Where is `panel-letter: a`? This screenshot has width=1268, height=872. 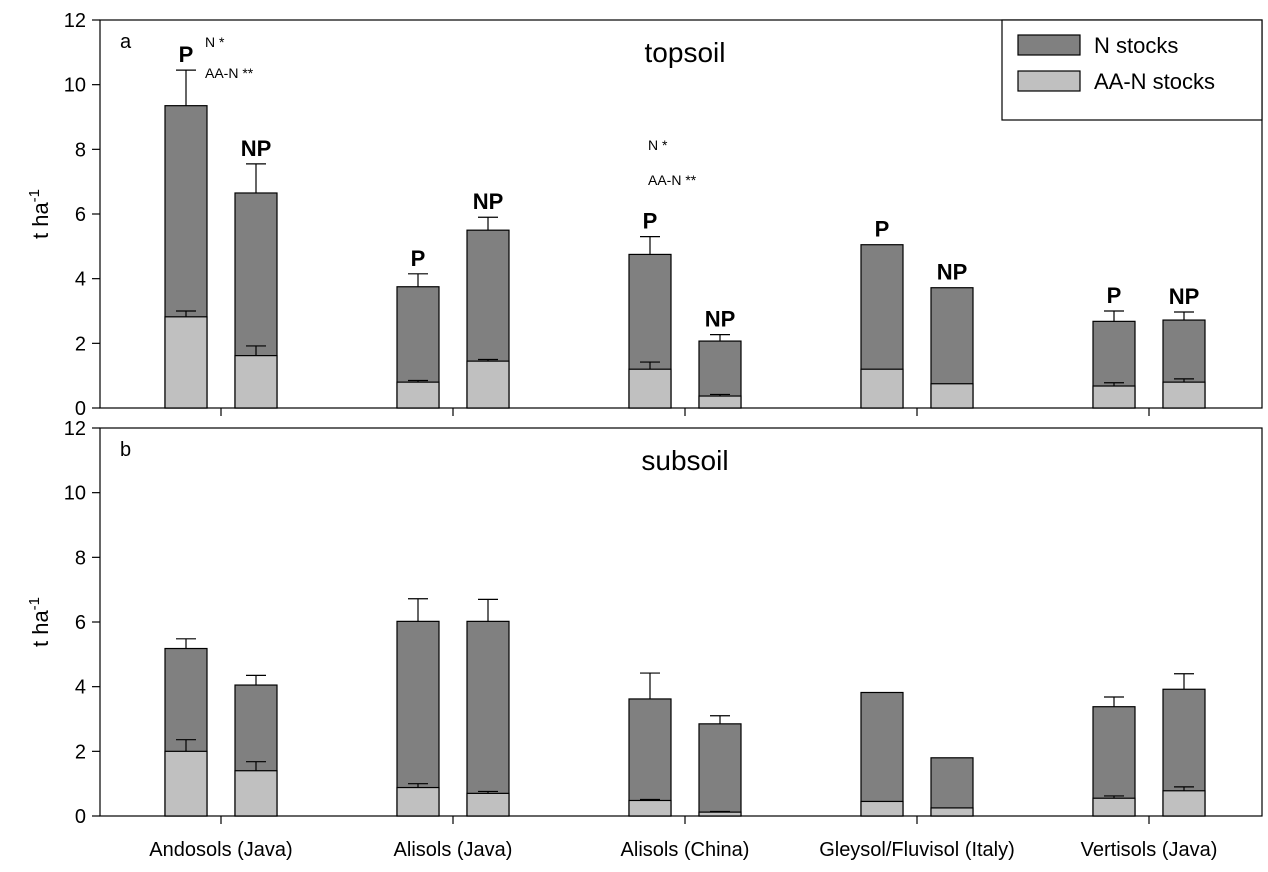
panel-letter: a is located at coordinates (126, 42).